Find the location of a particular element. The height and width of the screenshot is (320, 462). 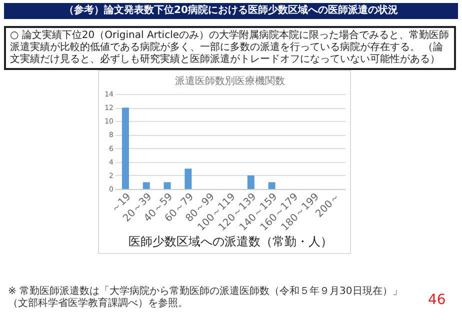

chart-subtitle: 派遣医師数別医療機関数 is located at coordinates (230, 81).